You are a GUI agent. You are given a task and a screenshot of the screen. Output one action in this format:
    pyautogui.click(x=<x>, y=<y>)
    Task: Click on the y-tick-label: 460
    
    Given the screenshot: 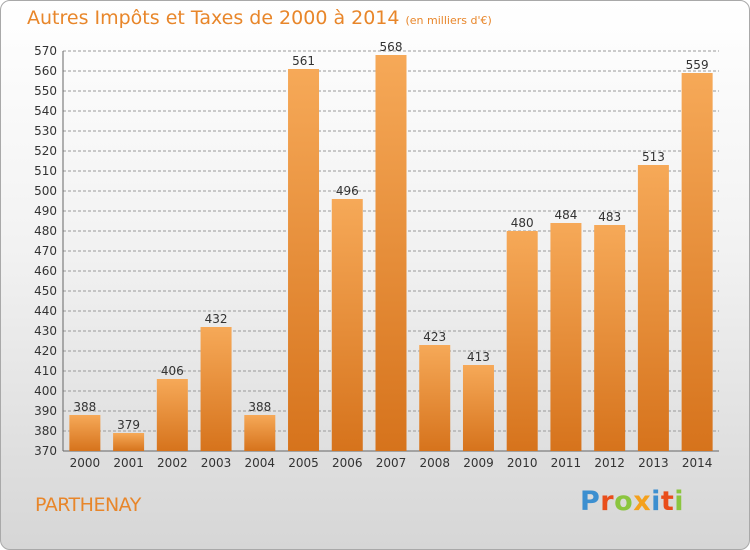 What is the action you would take?
    pyautogui.click(x=45, y=271)
    